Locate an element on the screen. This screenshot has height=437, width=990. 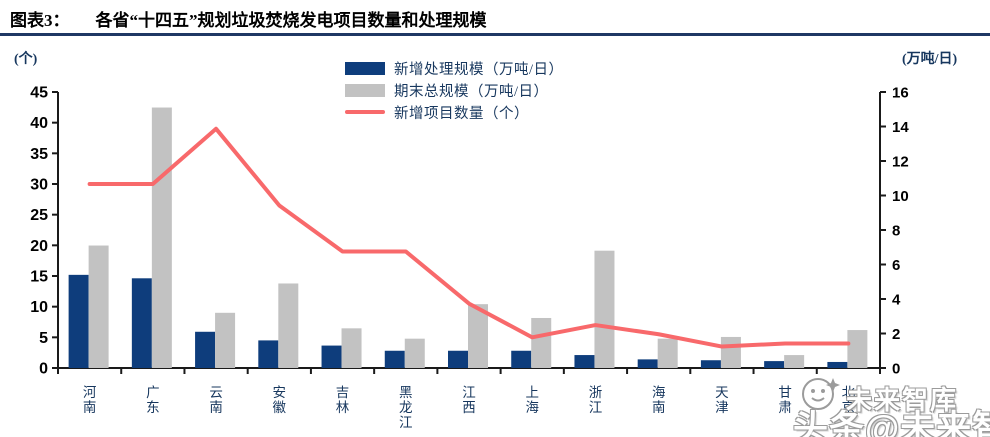
svg-text: 6 is located at coordinates (896, 265).